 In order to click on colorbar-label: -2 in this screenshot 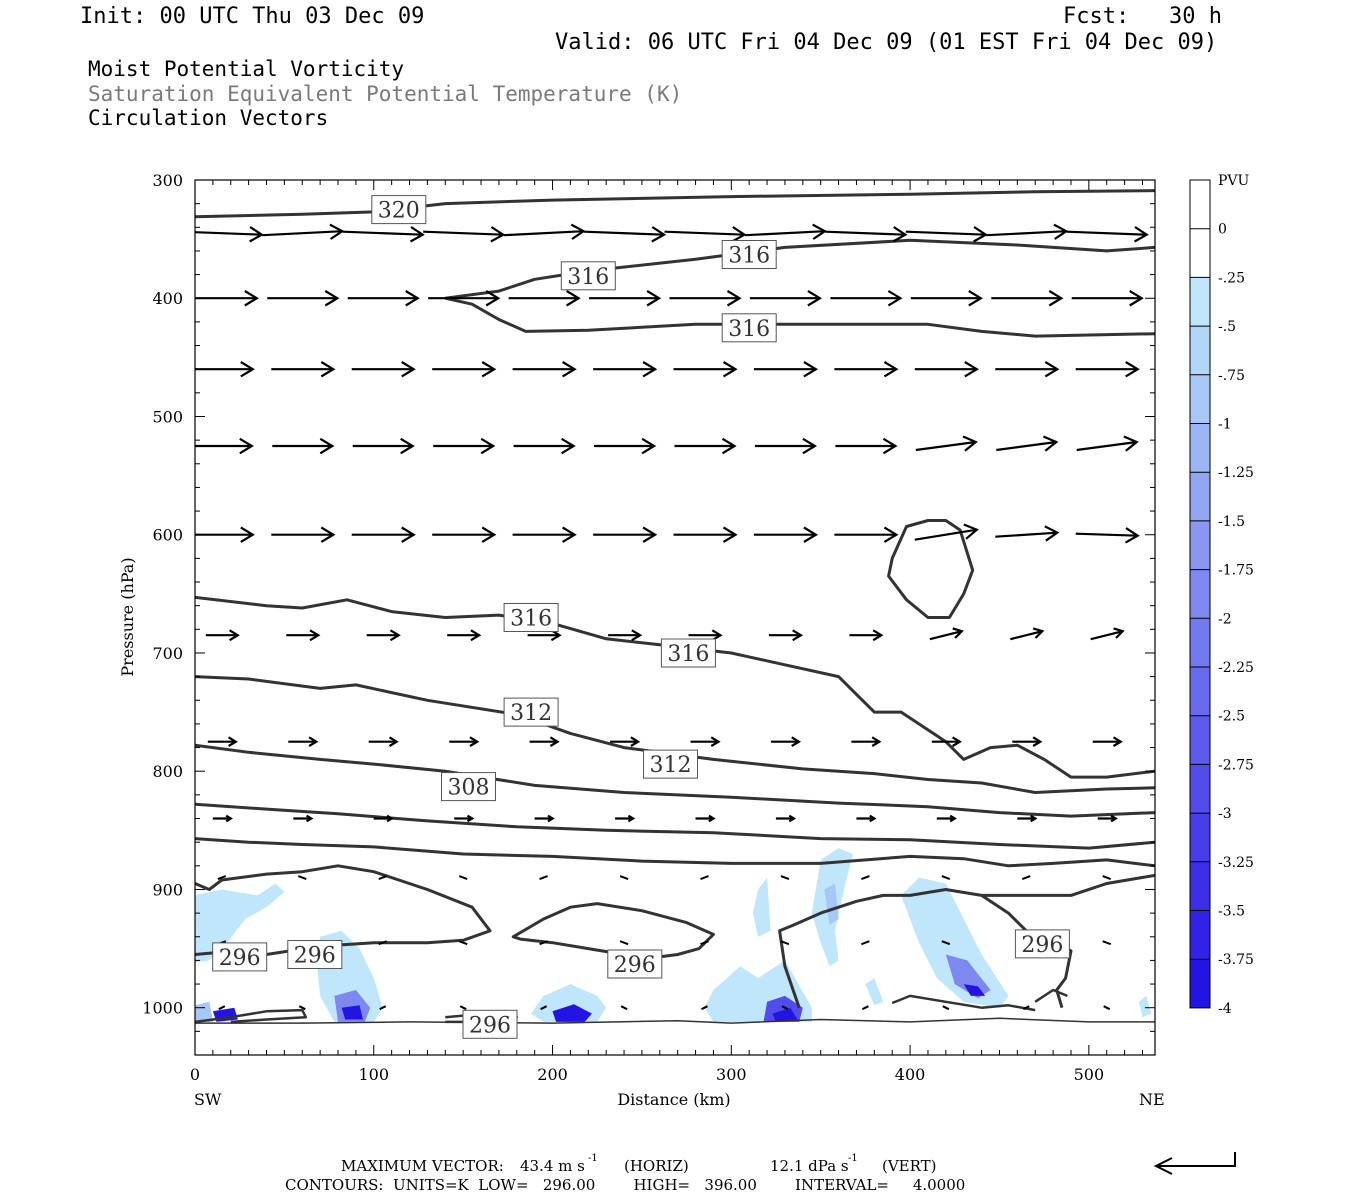, I will do `click(1225, 619)`.